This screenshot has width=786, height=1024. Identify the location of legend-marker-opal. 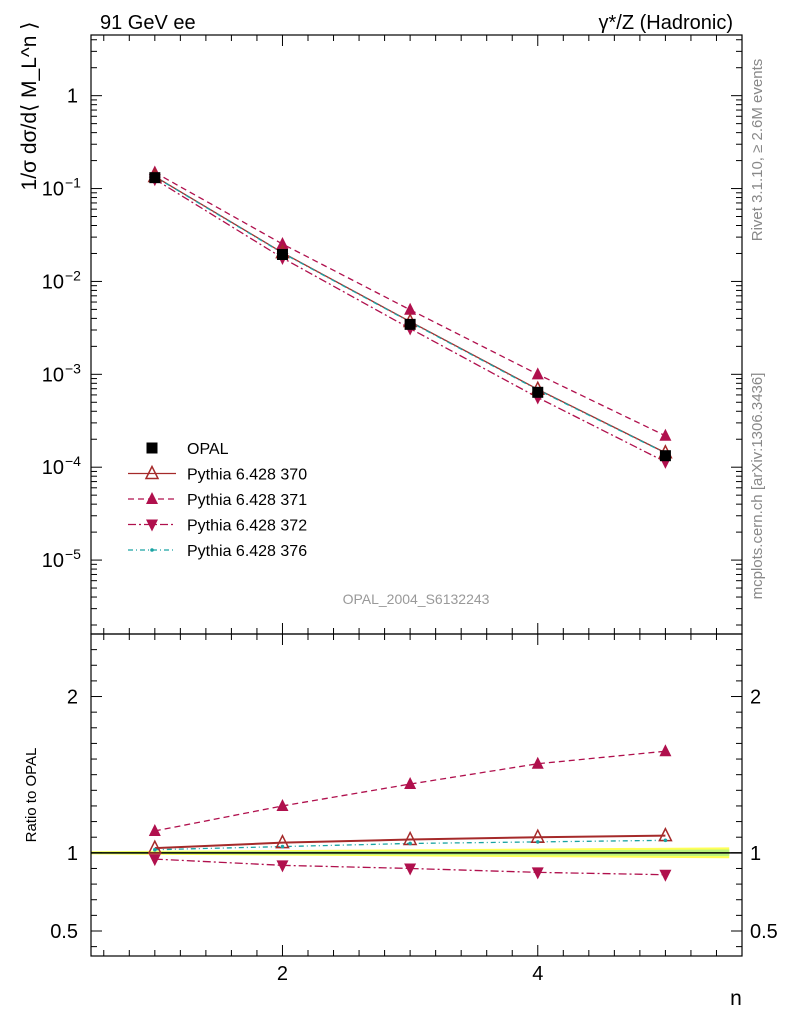
(152, 448).